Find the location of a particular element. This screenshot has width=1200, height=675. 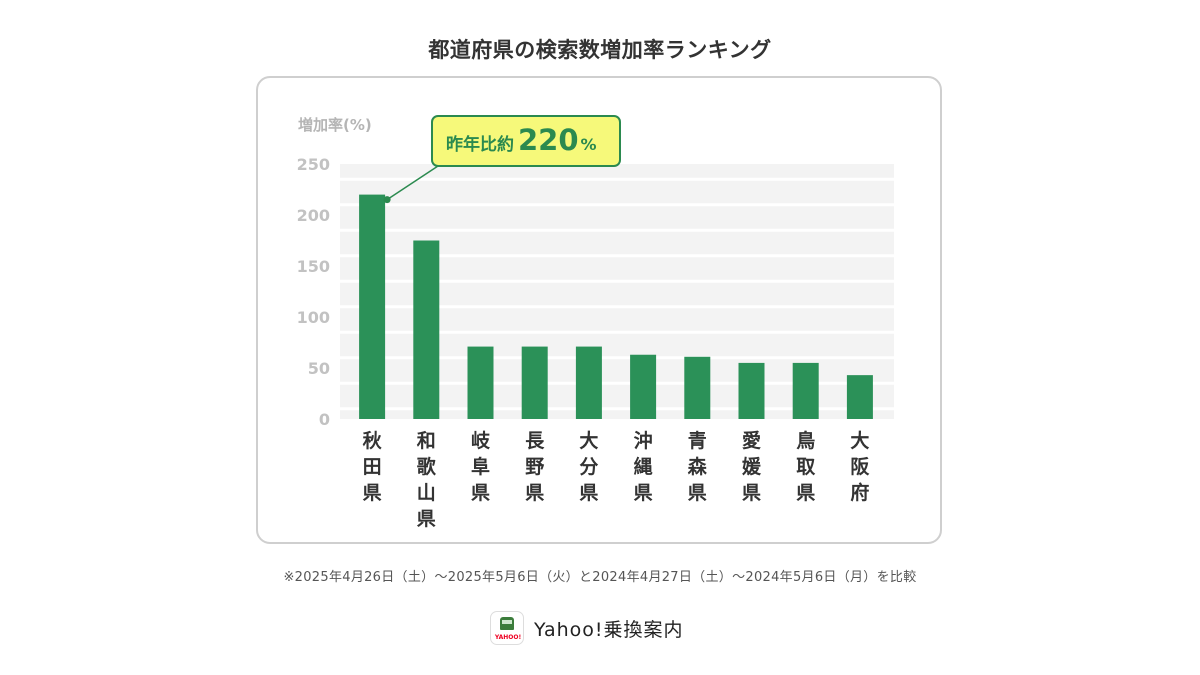

train-app-icon: YAHOO! is located at coordinates (507, 628).